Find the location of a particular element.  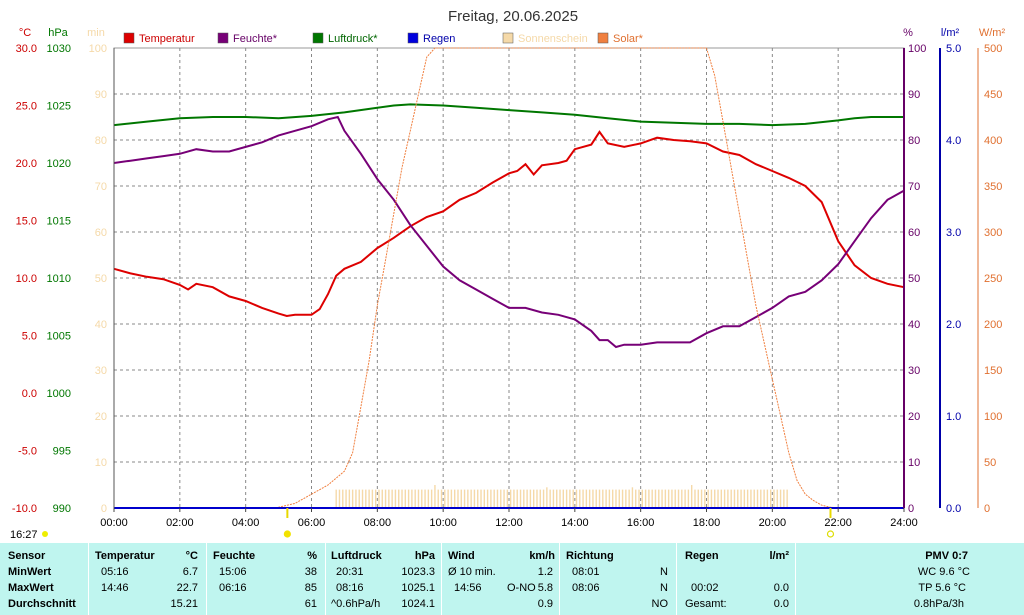

legend-label: Temperatur is located at coordinates (167, 39).